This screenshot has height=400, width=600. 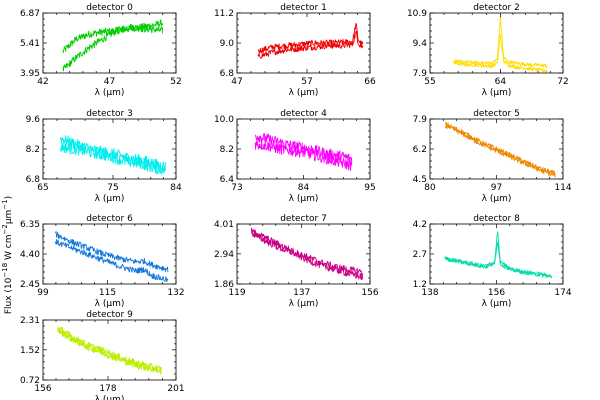 What do you see at coordinates (107, 389) in the screenshot?
I see `x-tick-label: 178` at bounding box center [107, 389].